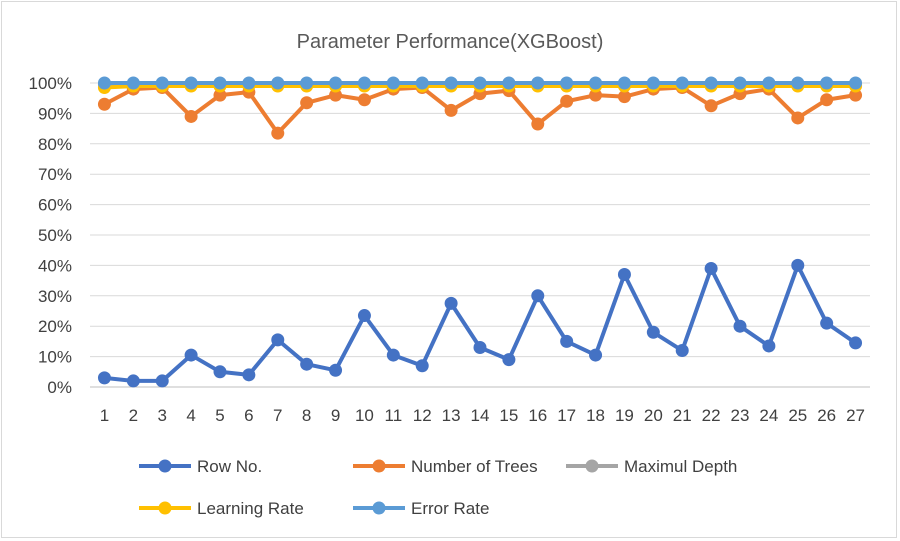 The width and height of the screenshot is (900, 541). I want to click on y-tick-label: 100%, so click(50, 83).